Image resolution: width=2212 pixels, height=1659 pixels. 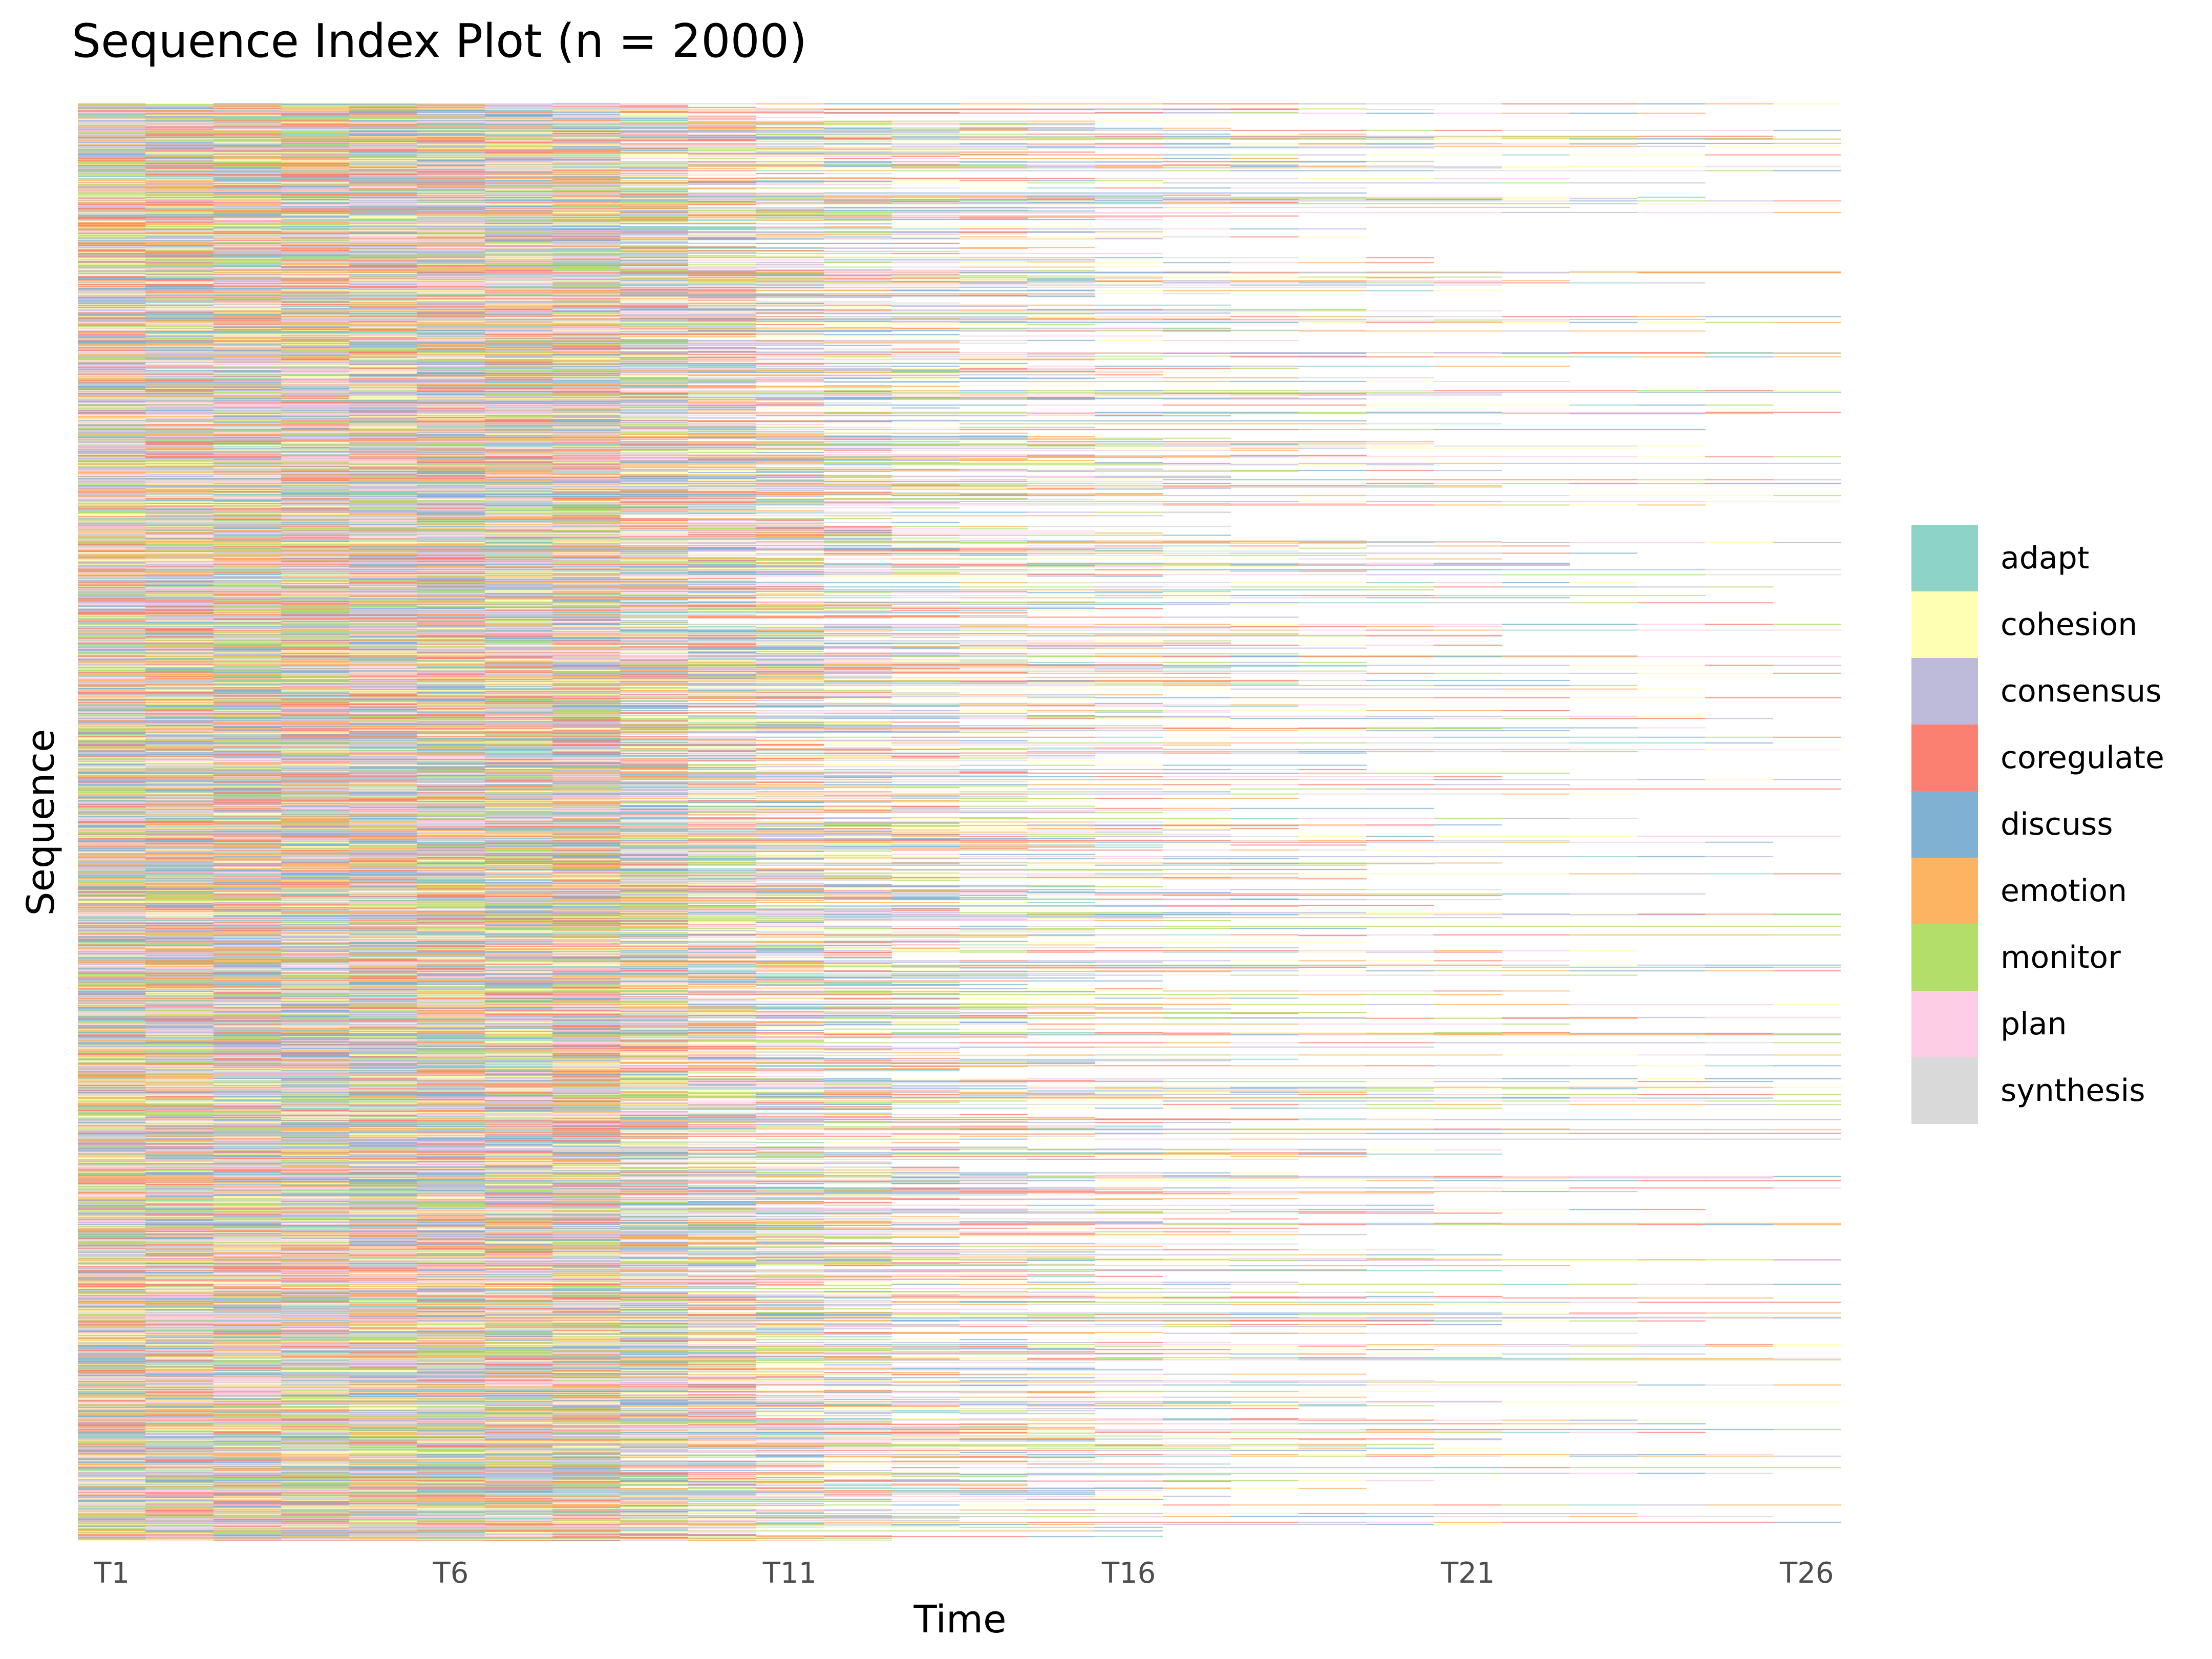 What do you see at coordinates (1807, 1573) in the screenshot?
I see `x-tick-label: T26` at bounding box center [1807, 1573].